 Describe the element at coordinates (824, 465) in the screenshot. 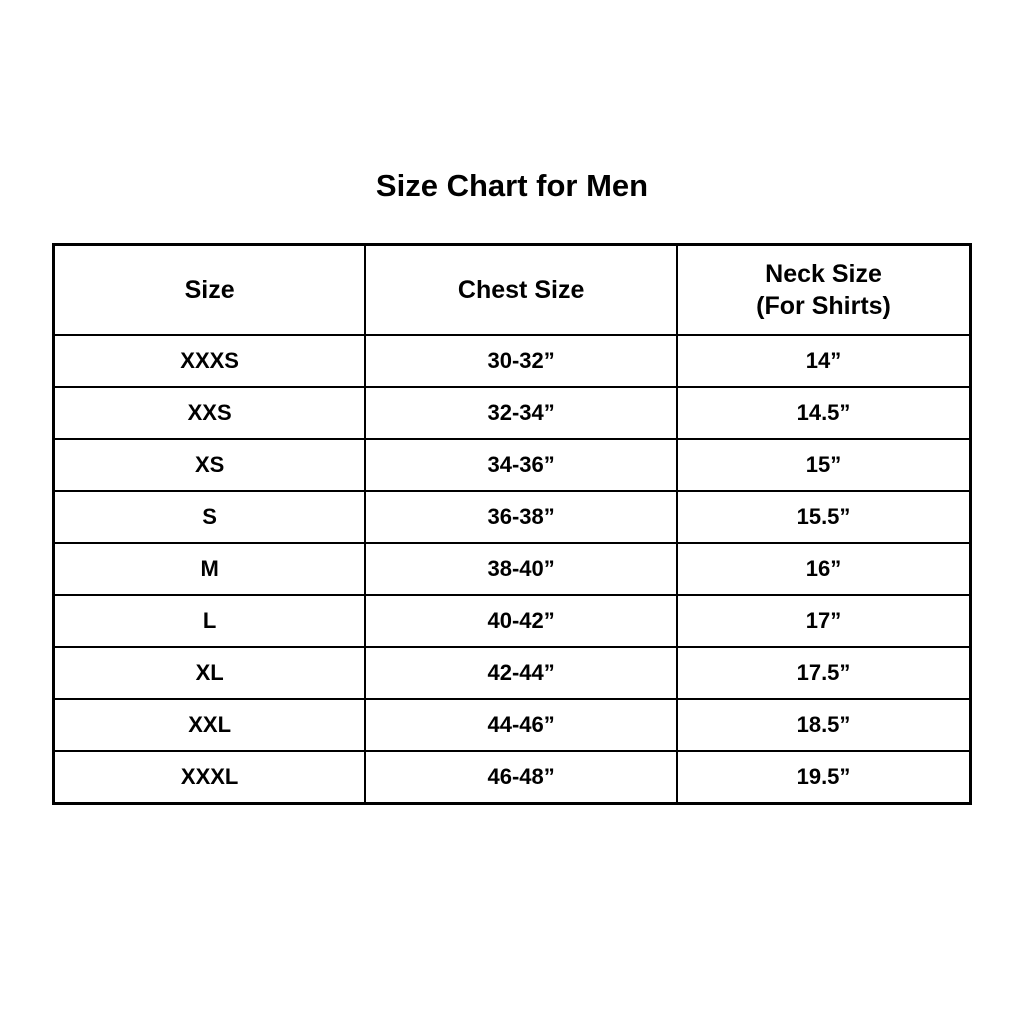

I see `neck-size-cell: 15”` at that location.